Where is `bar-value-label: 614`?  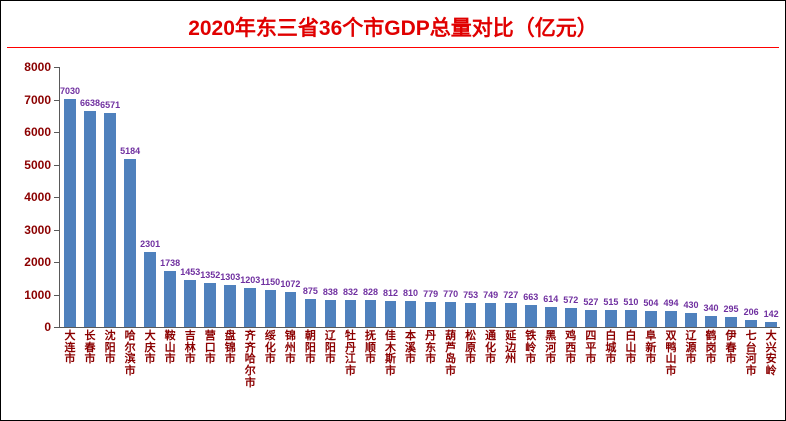 bar-value-label: 614 is located at coordinates (551, 299).